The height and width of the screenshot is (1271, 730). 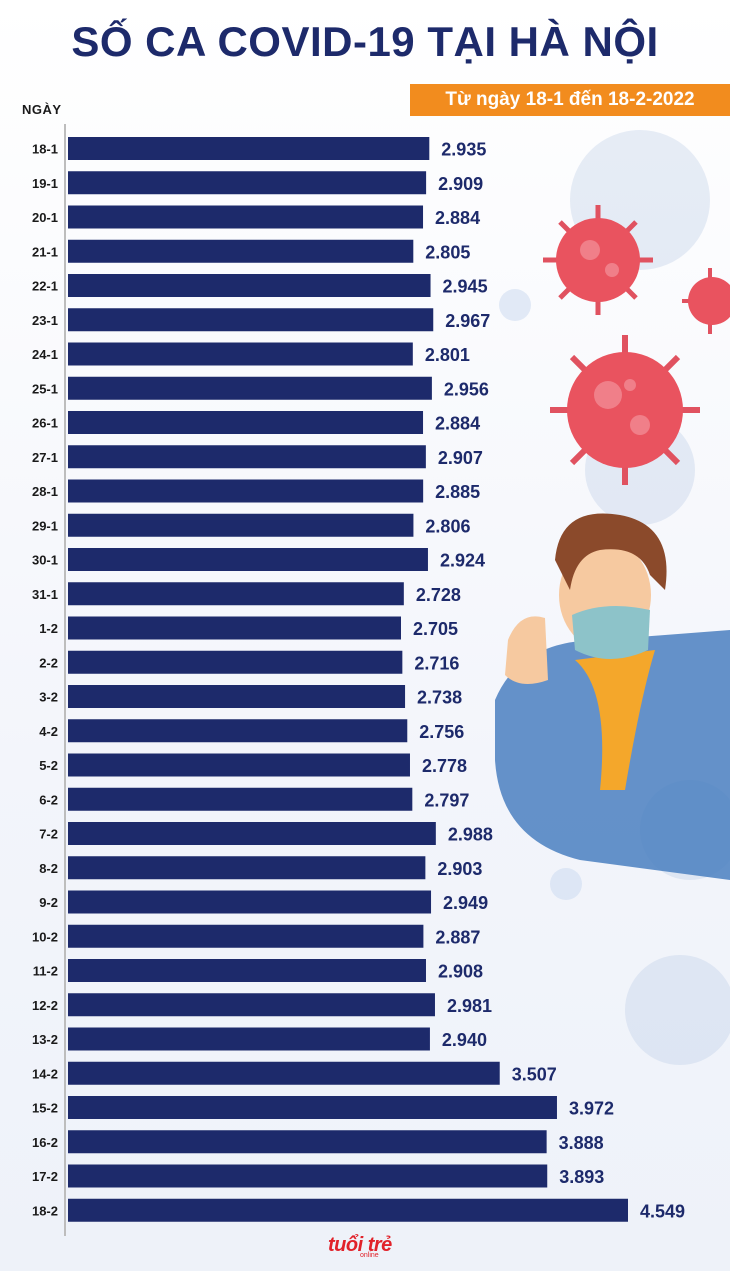 What do you see at coordinates (45, 560) in the screenshot?
I see `category-label: 30-1` at bounding box center [45, 560].